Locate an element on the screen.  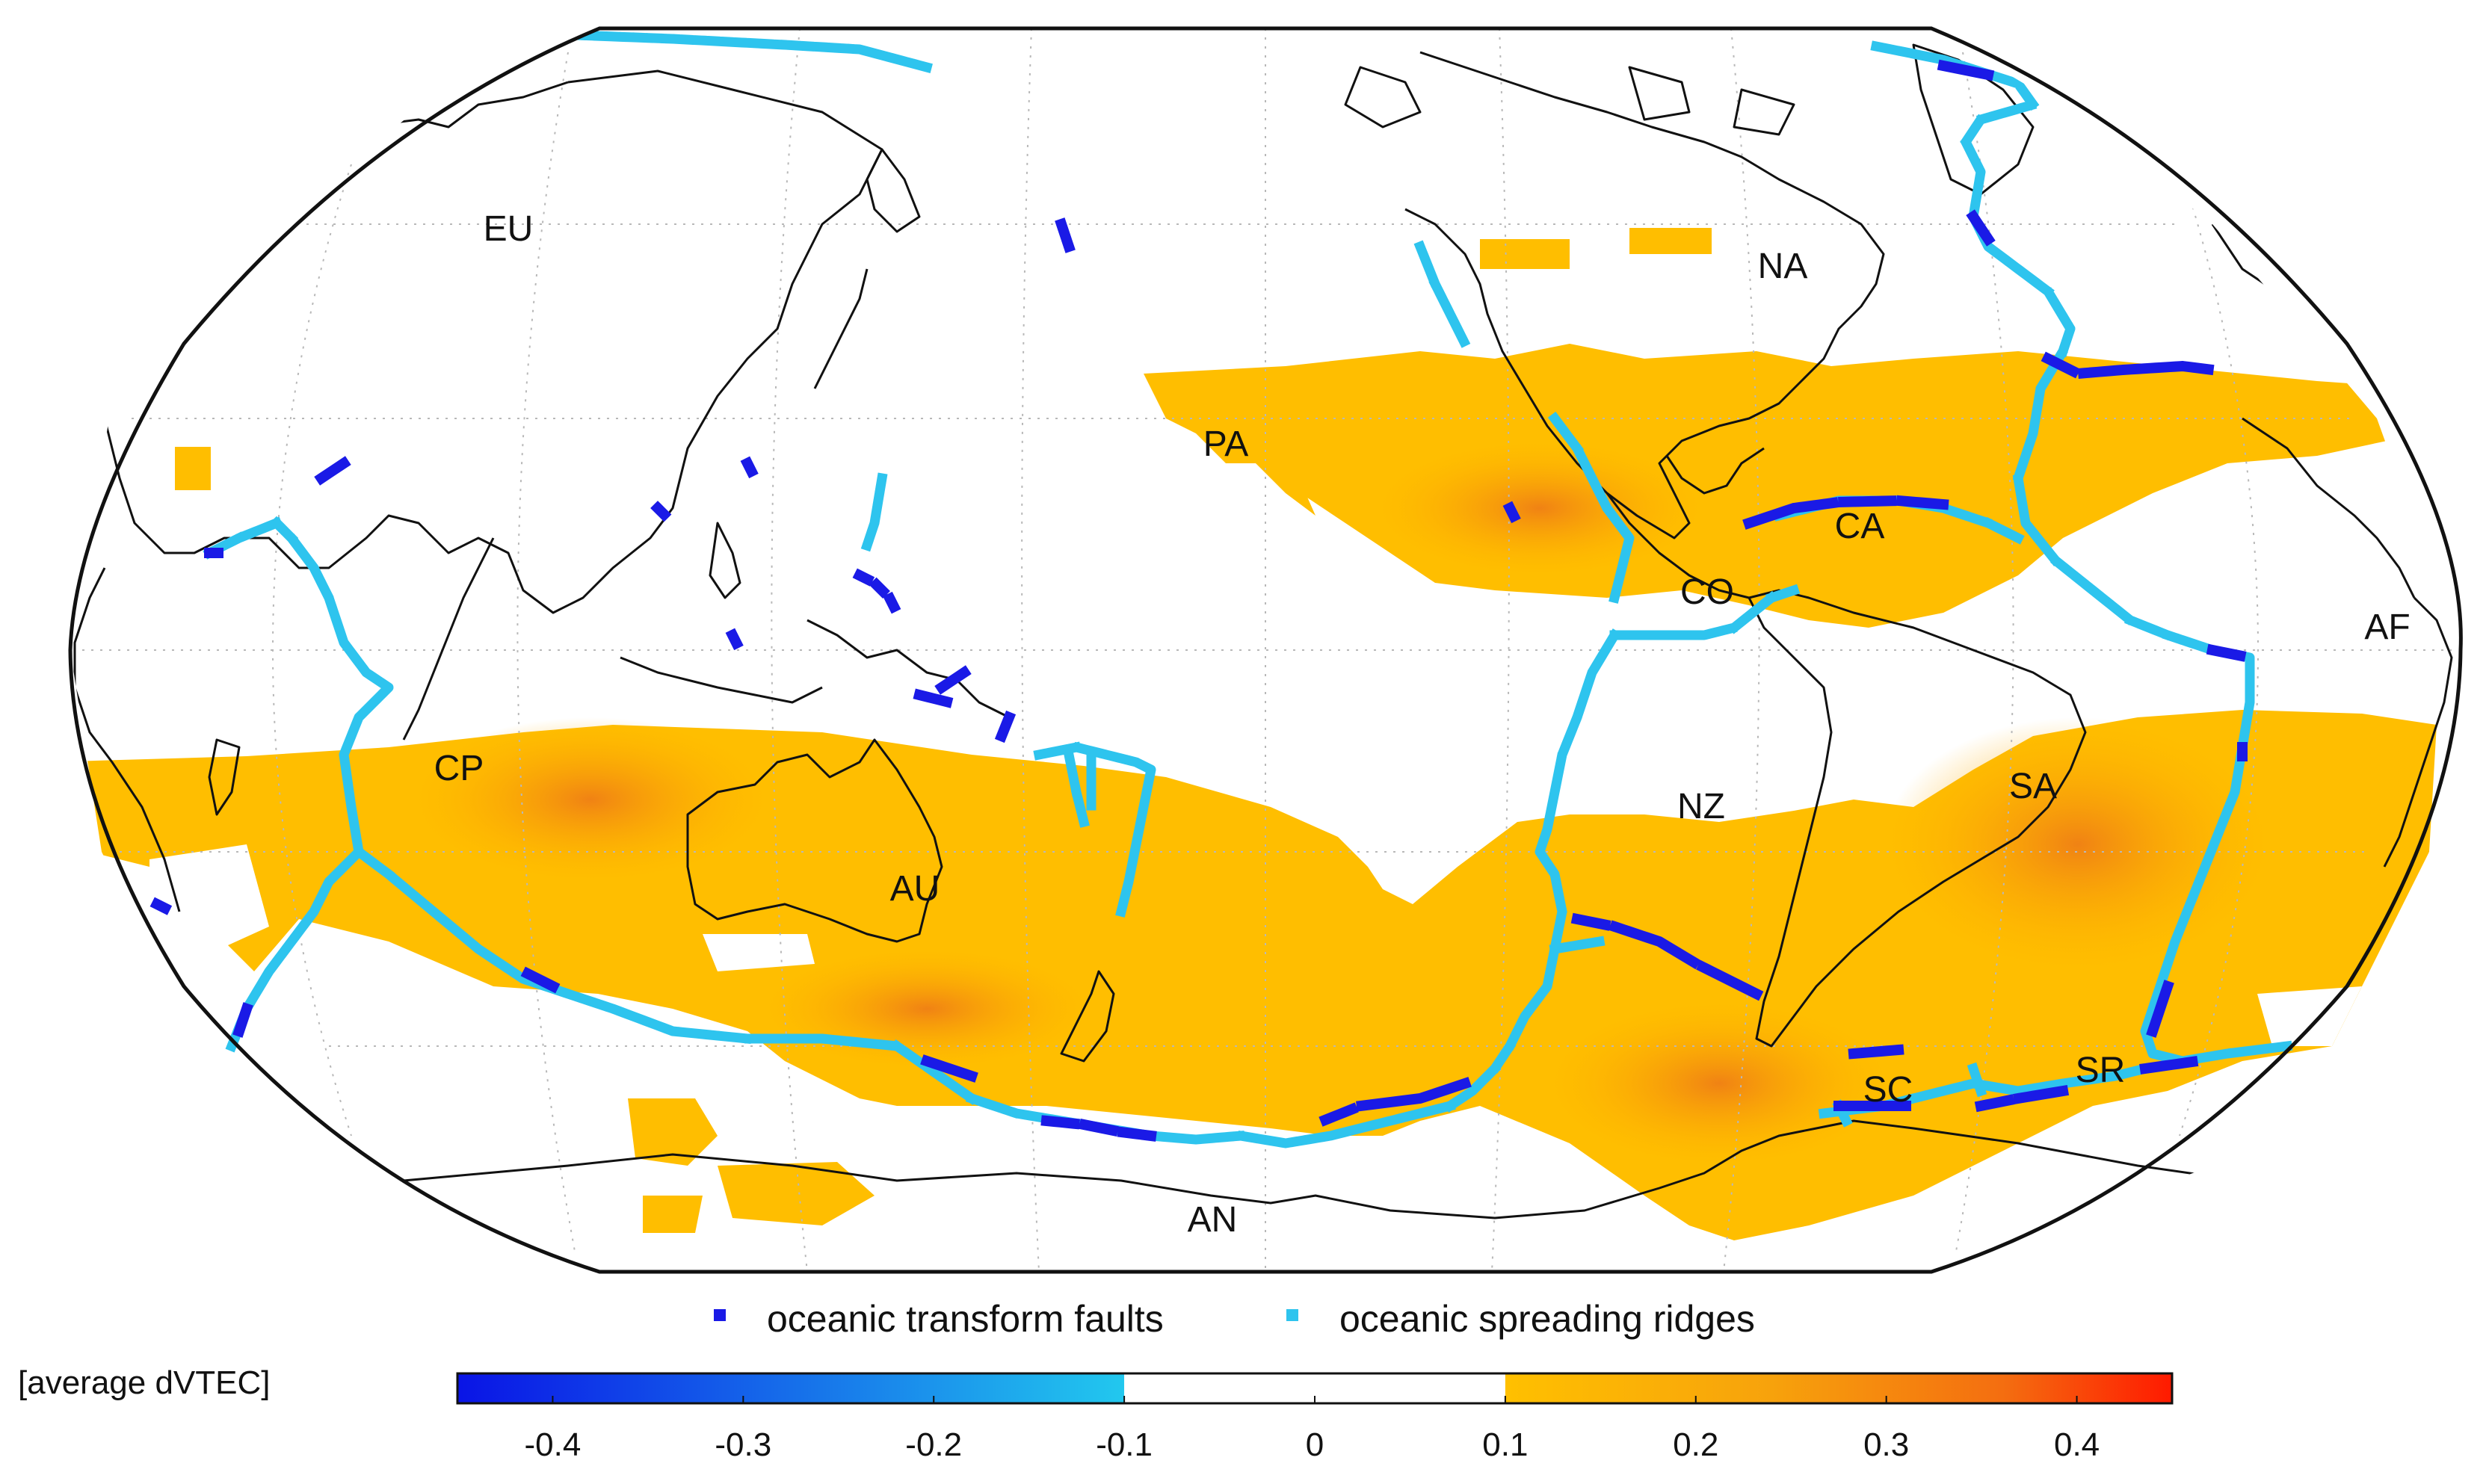
ridge-arctic is located at coordinates (743, 51).